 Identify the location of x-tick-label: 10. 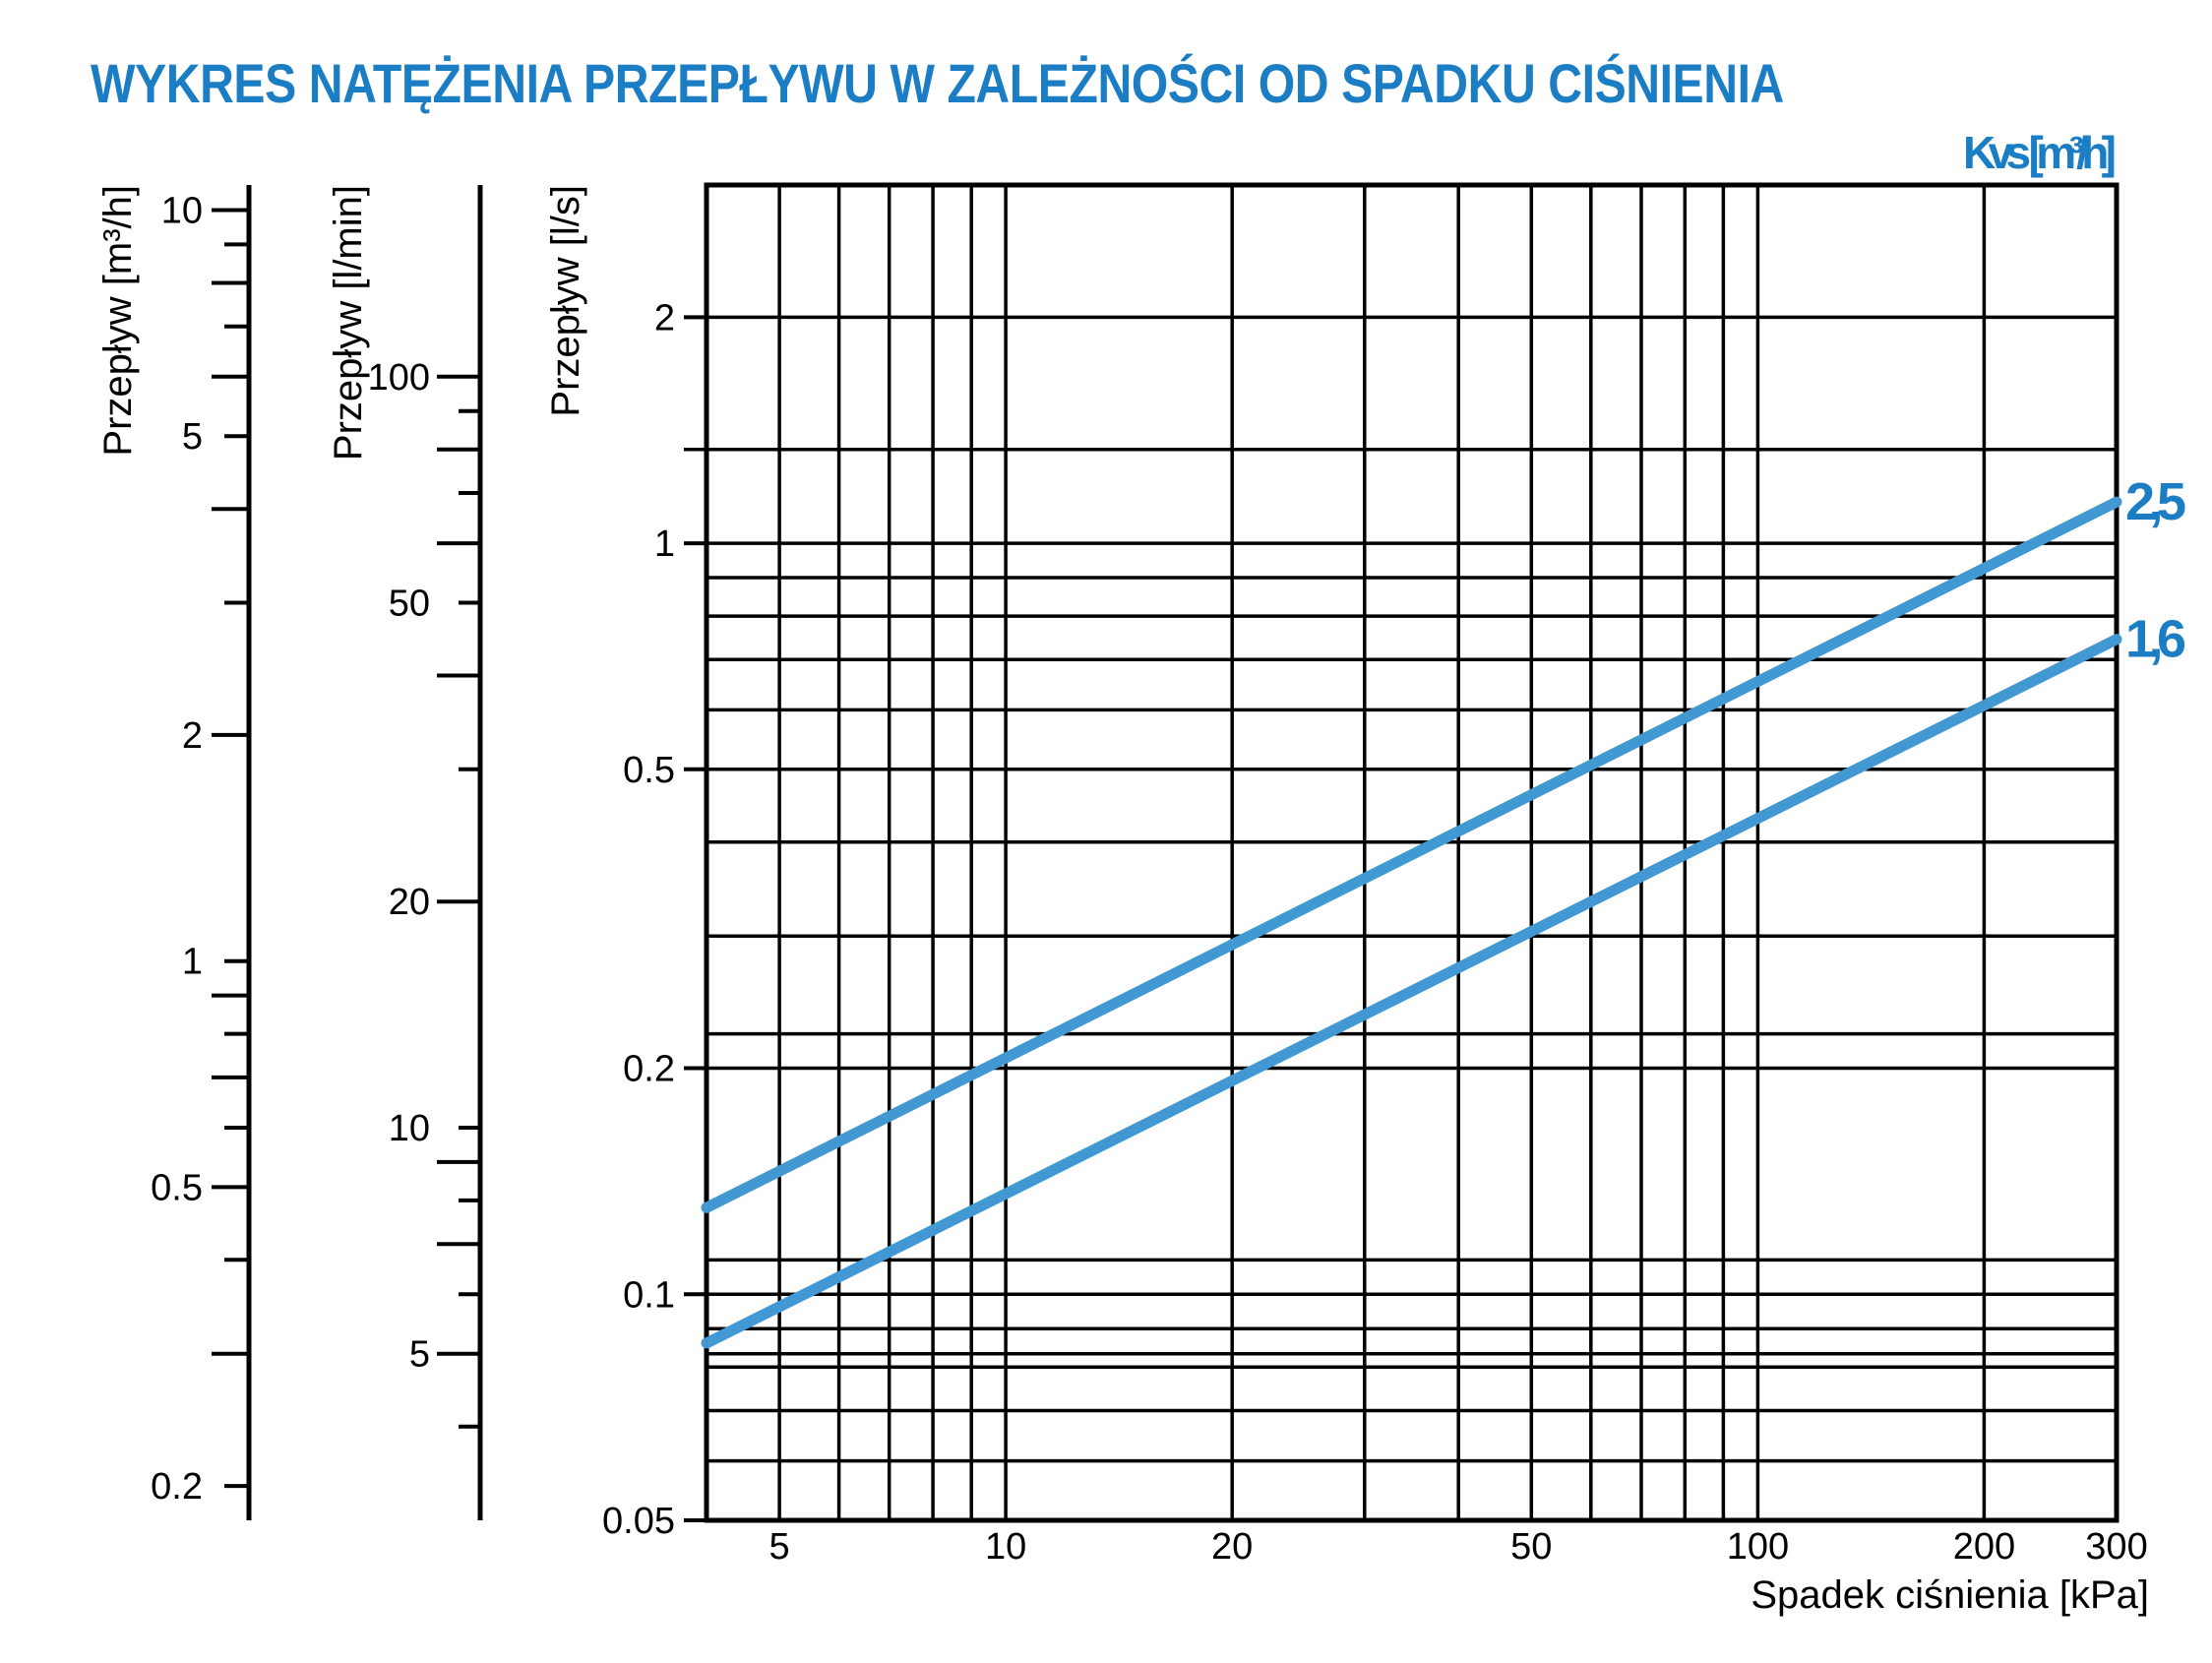
(1005, 1547).